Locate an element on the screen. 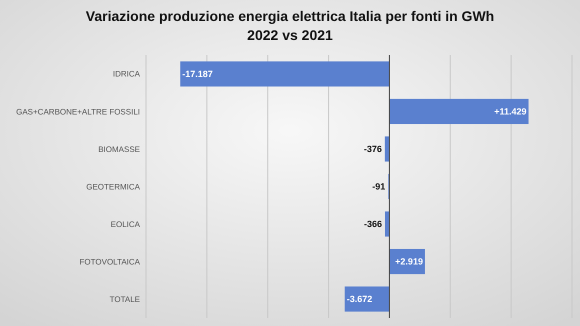 The width and height of the screenshot is (580, 326). y-tick-label: GAS+CARBONE+ALTRE FOSSILI is located at coordinates (78, 111).